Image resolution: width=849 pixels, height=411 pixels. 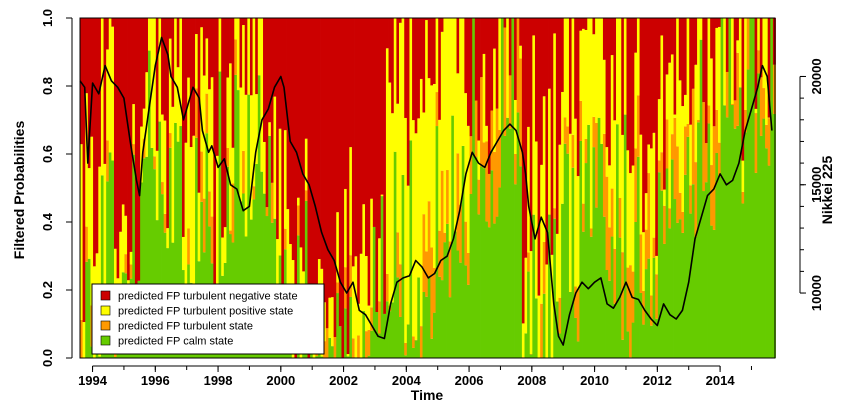 What do you see at coordinates (93, 380) in the screenshot?
I see `x-tick-label: 1994` at bounding box center [93, 380].